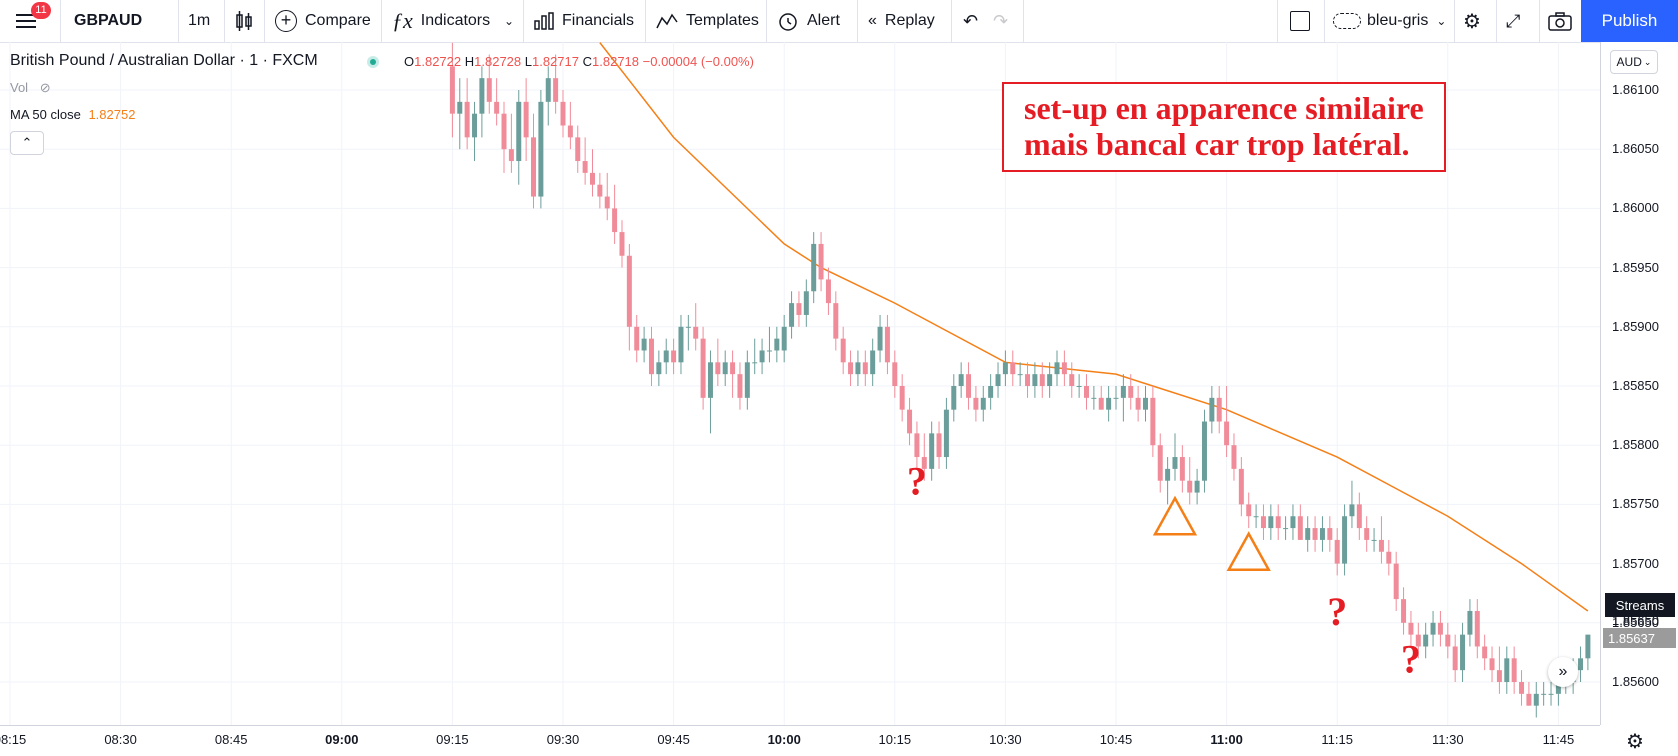  I want to click on time-axis, so click(800, 740).